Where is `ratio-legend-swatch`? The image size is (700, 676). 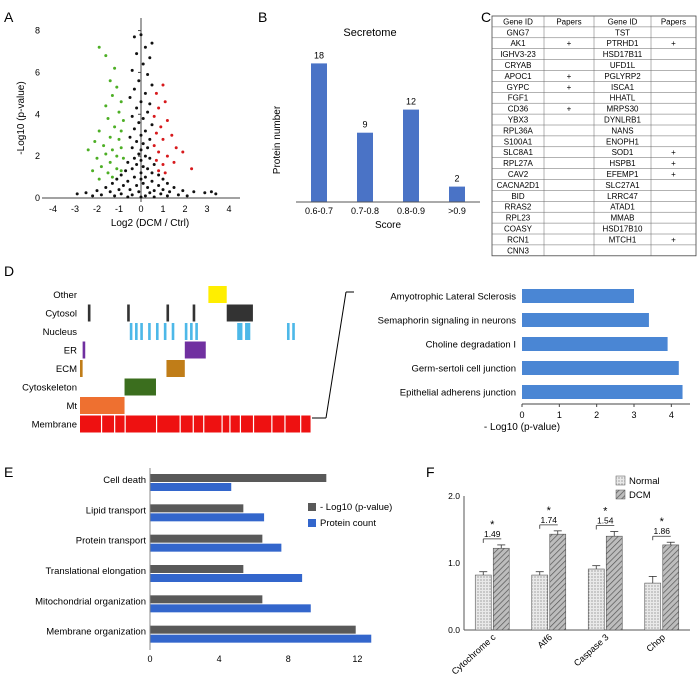
ratio-legend-swatch is located at coordinates (620, 494).